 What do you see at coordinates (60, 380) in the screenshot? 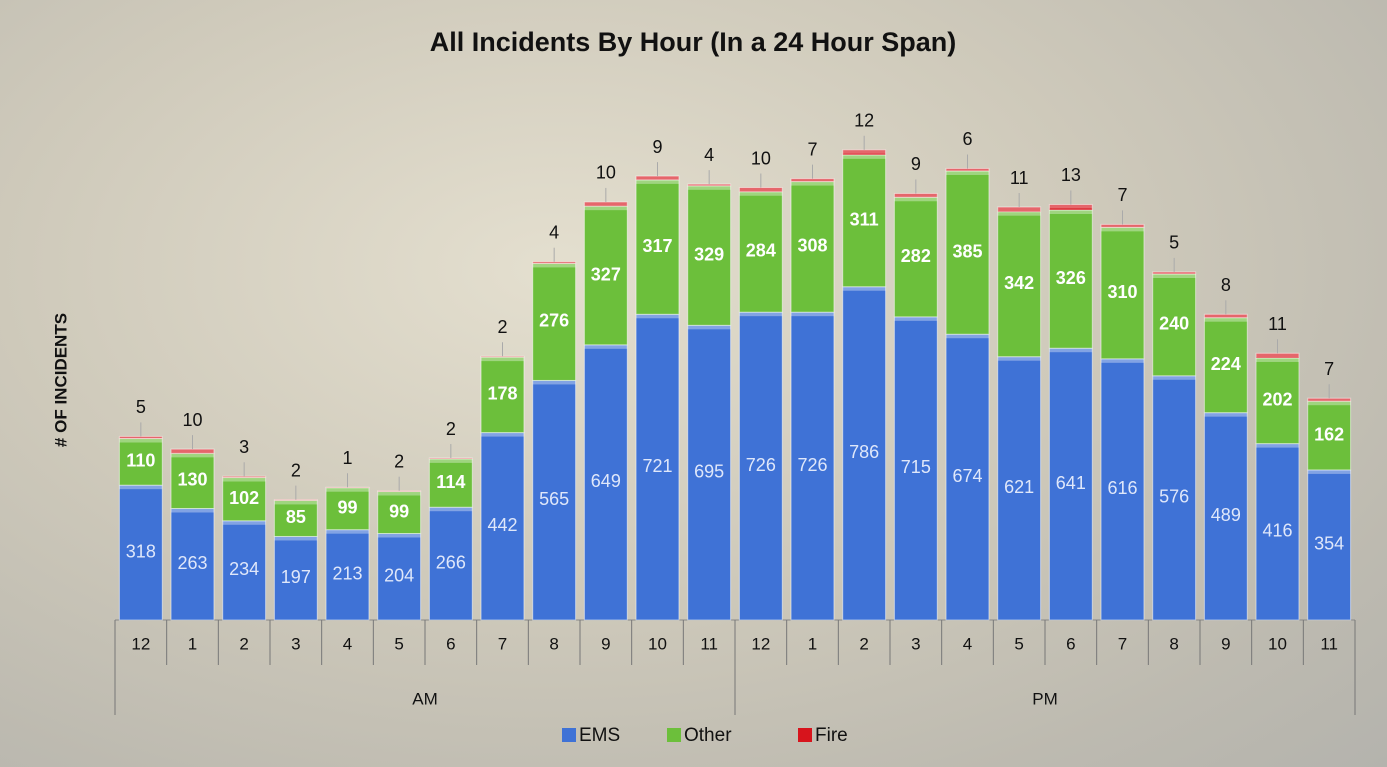
I see `y-axis-label: # OF INCIDENTS` at bounding box center [60, 380].